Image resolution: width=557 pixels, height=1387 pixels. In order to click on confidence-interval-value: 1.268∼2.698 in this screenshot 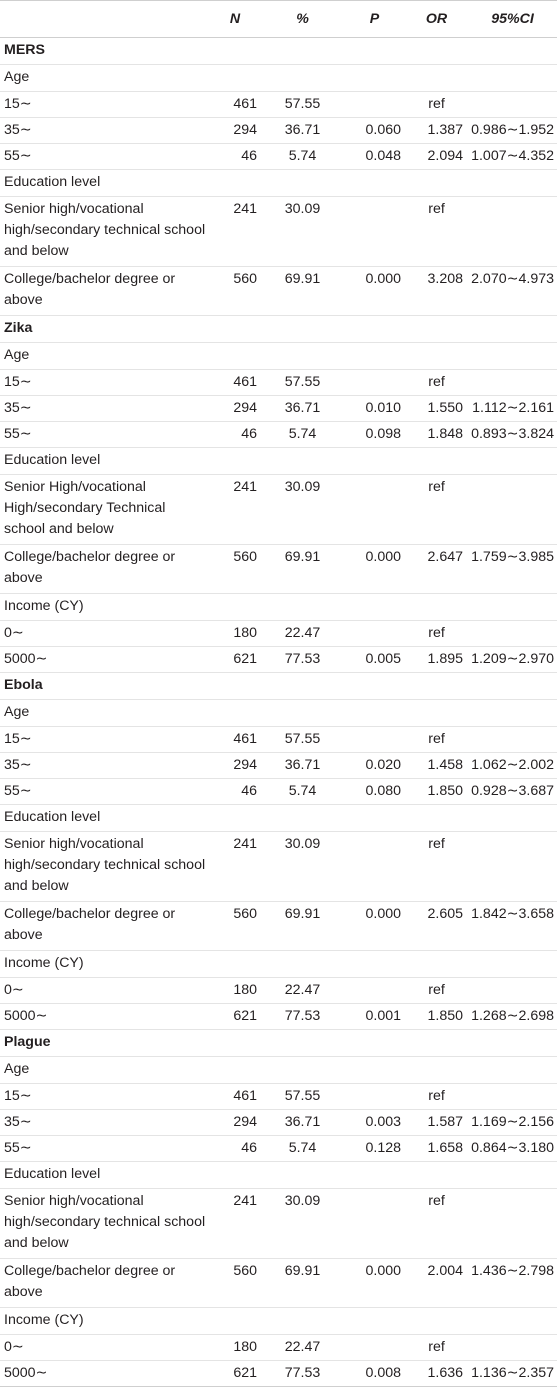, I will do `click(512, 1016)`.